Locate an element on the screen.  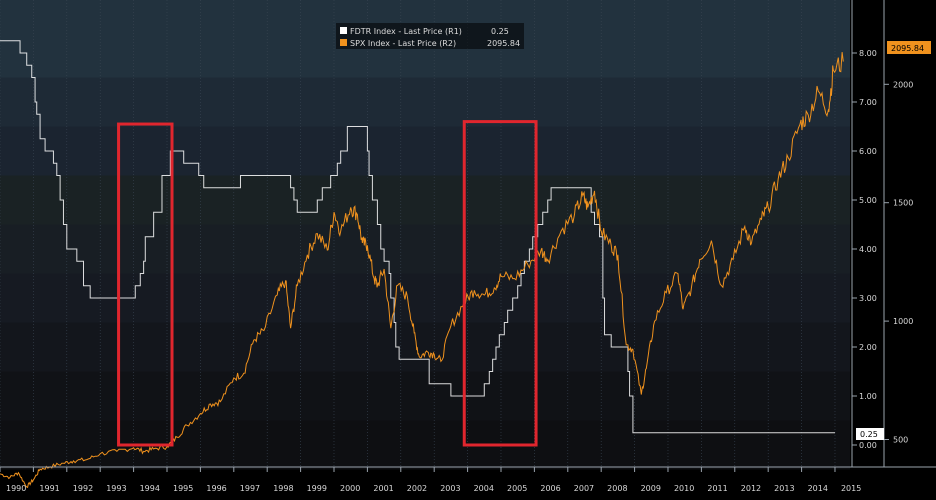
rate-tick-label: 7.00 is located at coordinates (868, 102).